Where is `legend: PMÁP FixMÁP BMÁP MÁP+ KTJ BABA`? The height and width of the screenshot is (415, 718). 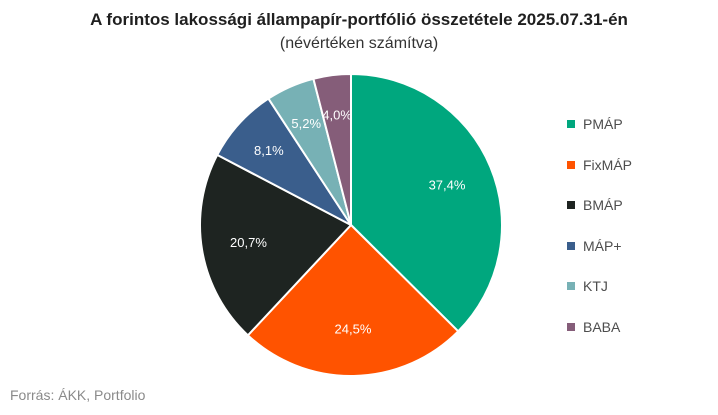
legend: PMÁP FixMÁP BMÁP MÁP+ KTJ BABA is located at coordinates (599, 236).